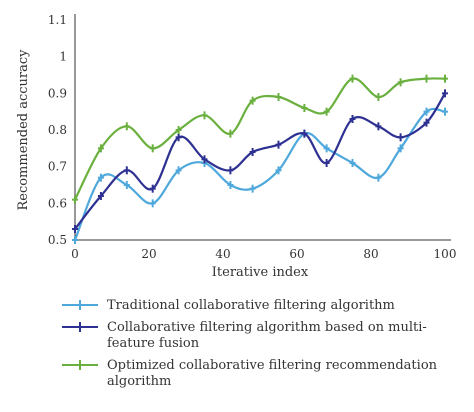 The height and width of the screenshot is (412, 474). I want to click on legend-swatch-multi-feature, so click(80, 327).